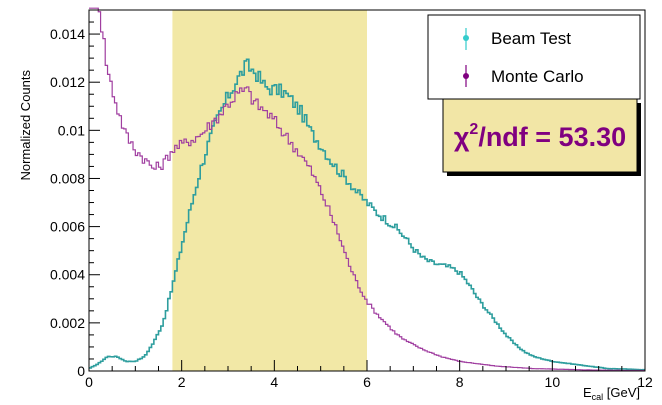  What do you see at coordinates (645, 382) in the screenshot?
I see `x-tick-label: 12` at bounding box center [645, 382].